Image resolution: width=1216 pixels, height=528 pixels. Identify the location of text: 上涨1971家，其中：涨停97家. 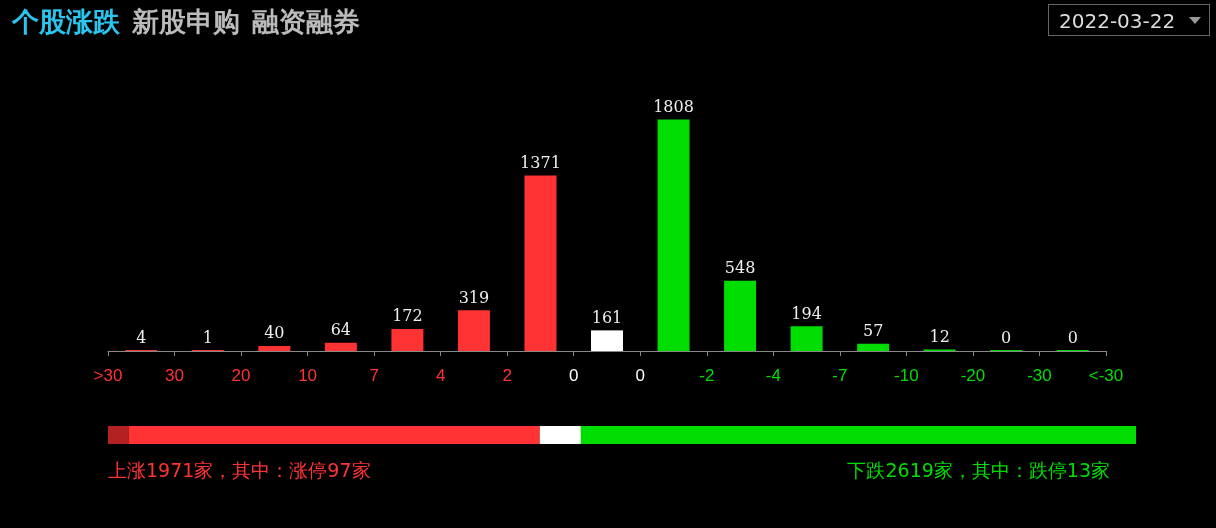
(239, 469).